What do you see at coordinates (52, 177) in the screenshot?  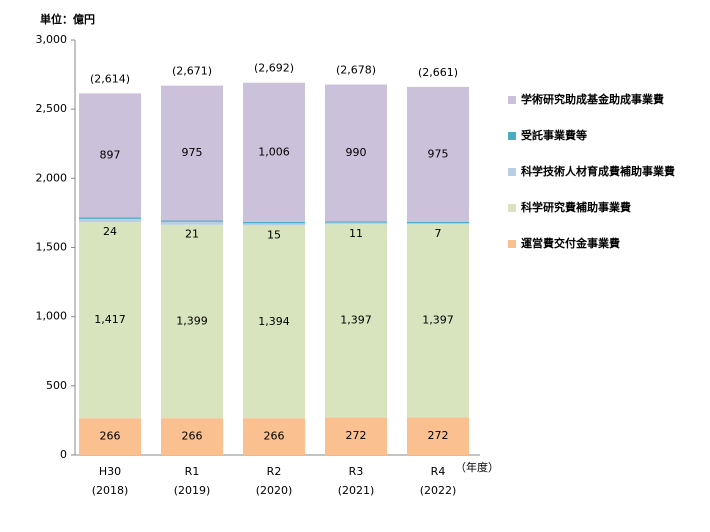 I see `y-tick-label: 2,000` at bounding box center [52, 177].